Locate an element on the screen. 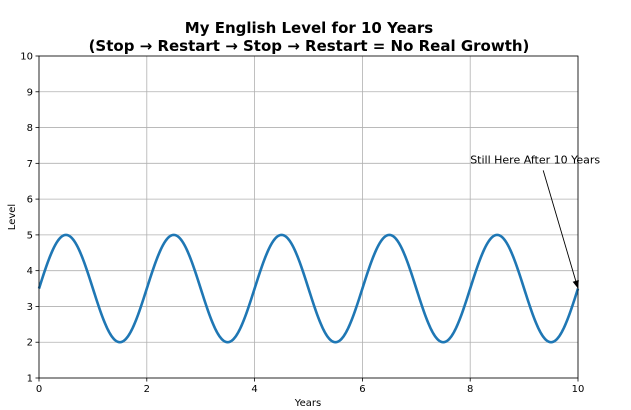 The height and width of the screenshot is (410, 631). x-tick-label: 8 is located at coordinates (470, 389).